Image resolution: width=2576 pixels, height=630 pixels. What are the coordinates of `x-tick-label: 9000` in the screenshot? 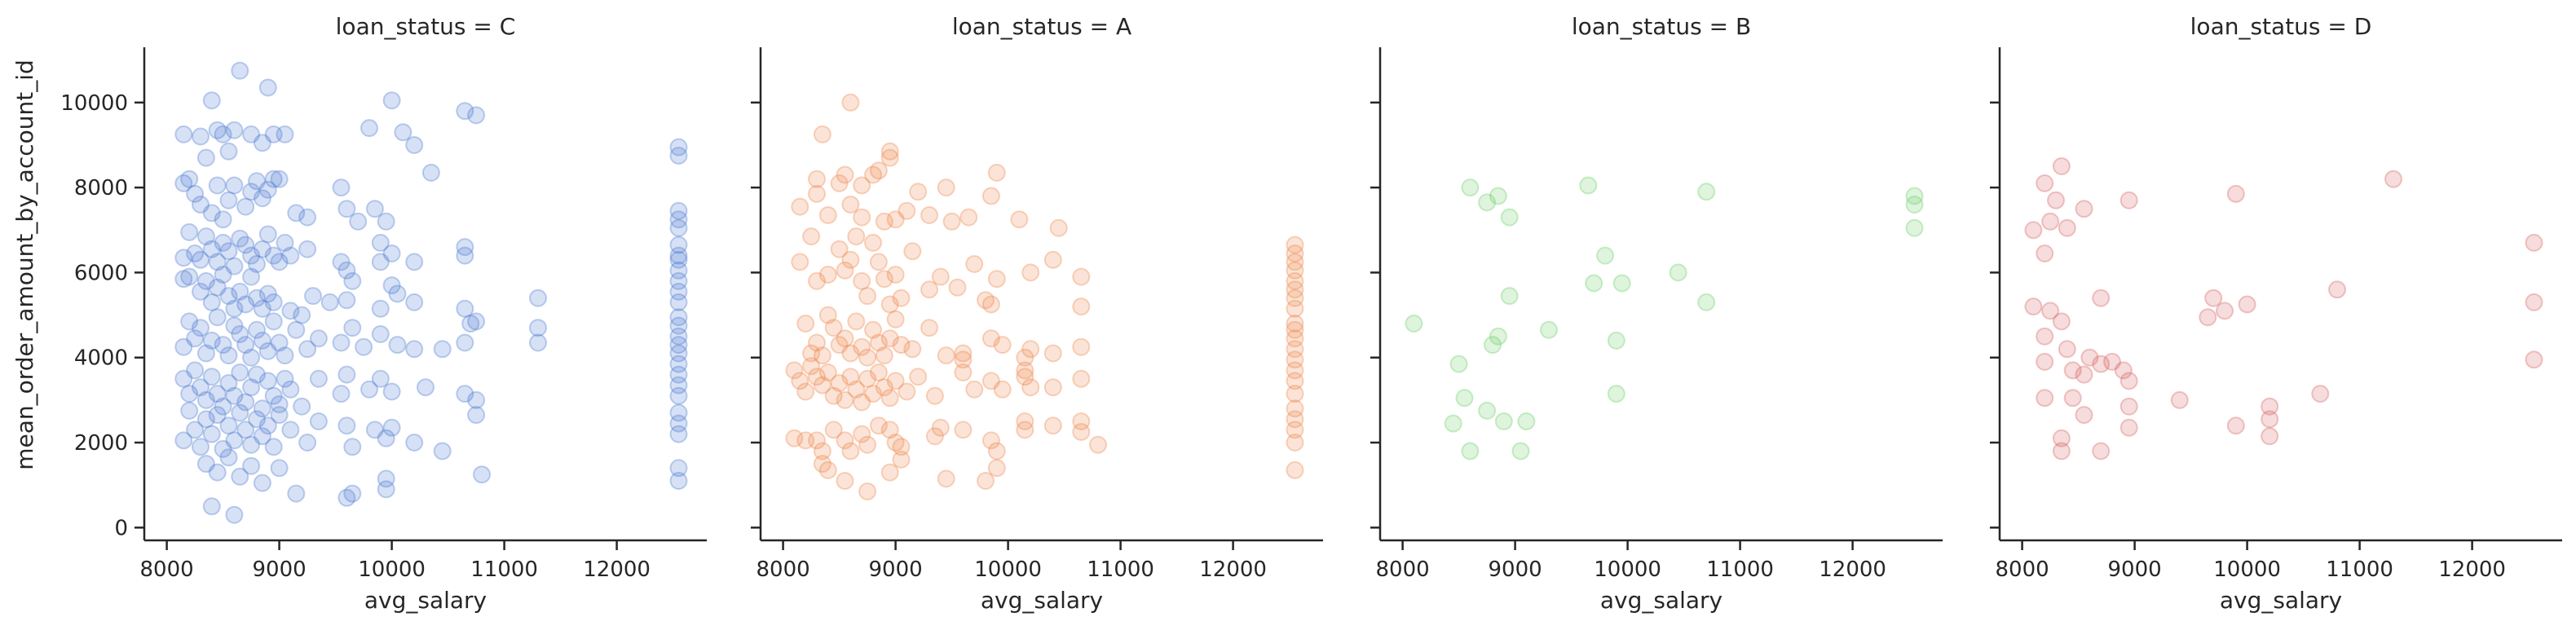 It's located at (1515, 569).